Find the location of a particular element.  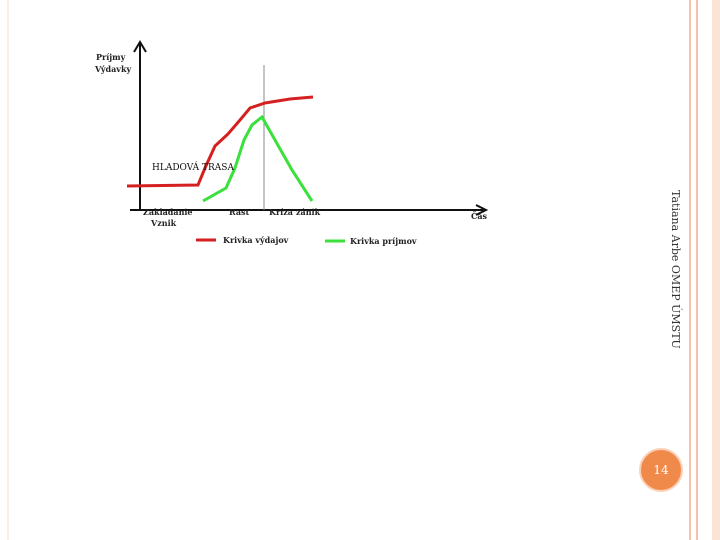

page-number: 14 is located at coordinates (661, 470).